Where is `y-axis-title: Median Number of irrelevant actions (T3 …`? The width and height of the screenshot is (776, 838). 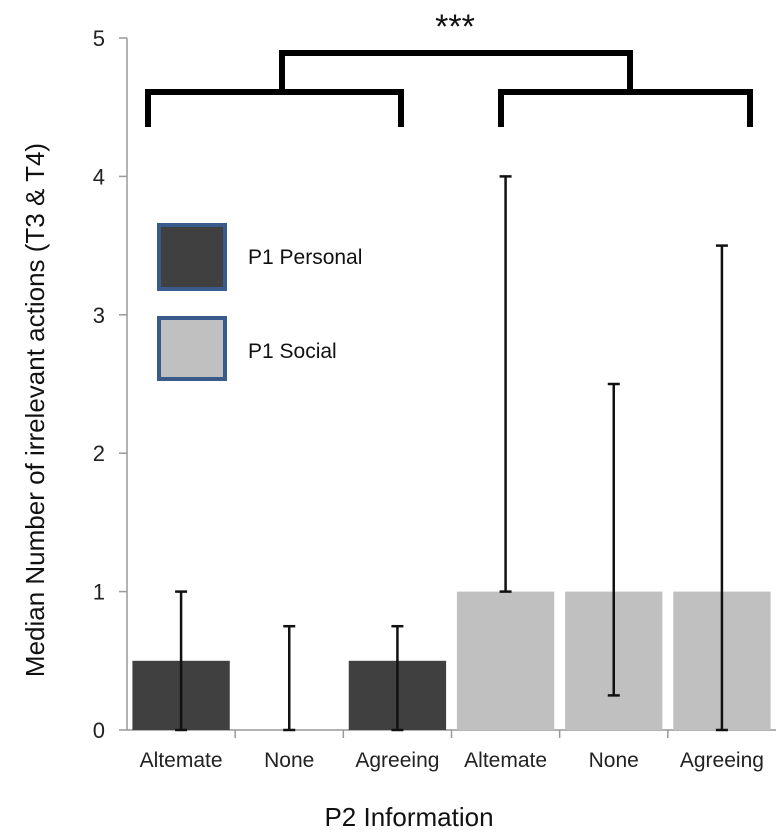
y-axis-title: Median Number of irrelevant actions (T3 … is located at coordinates (35, 410).